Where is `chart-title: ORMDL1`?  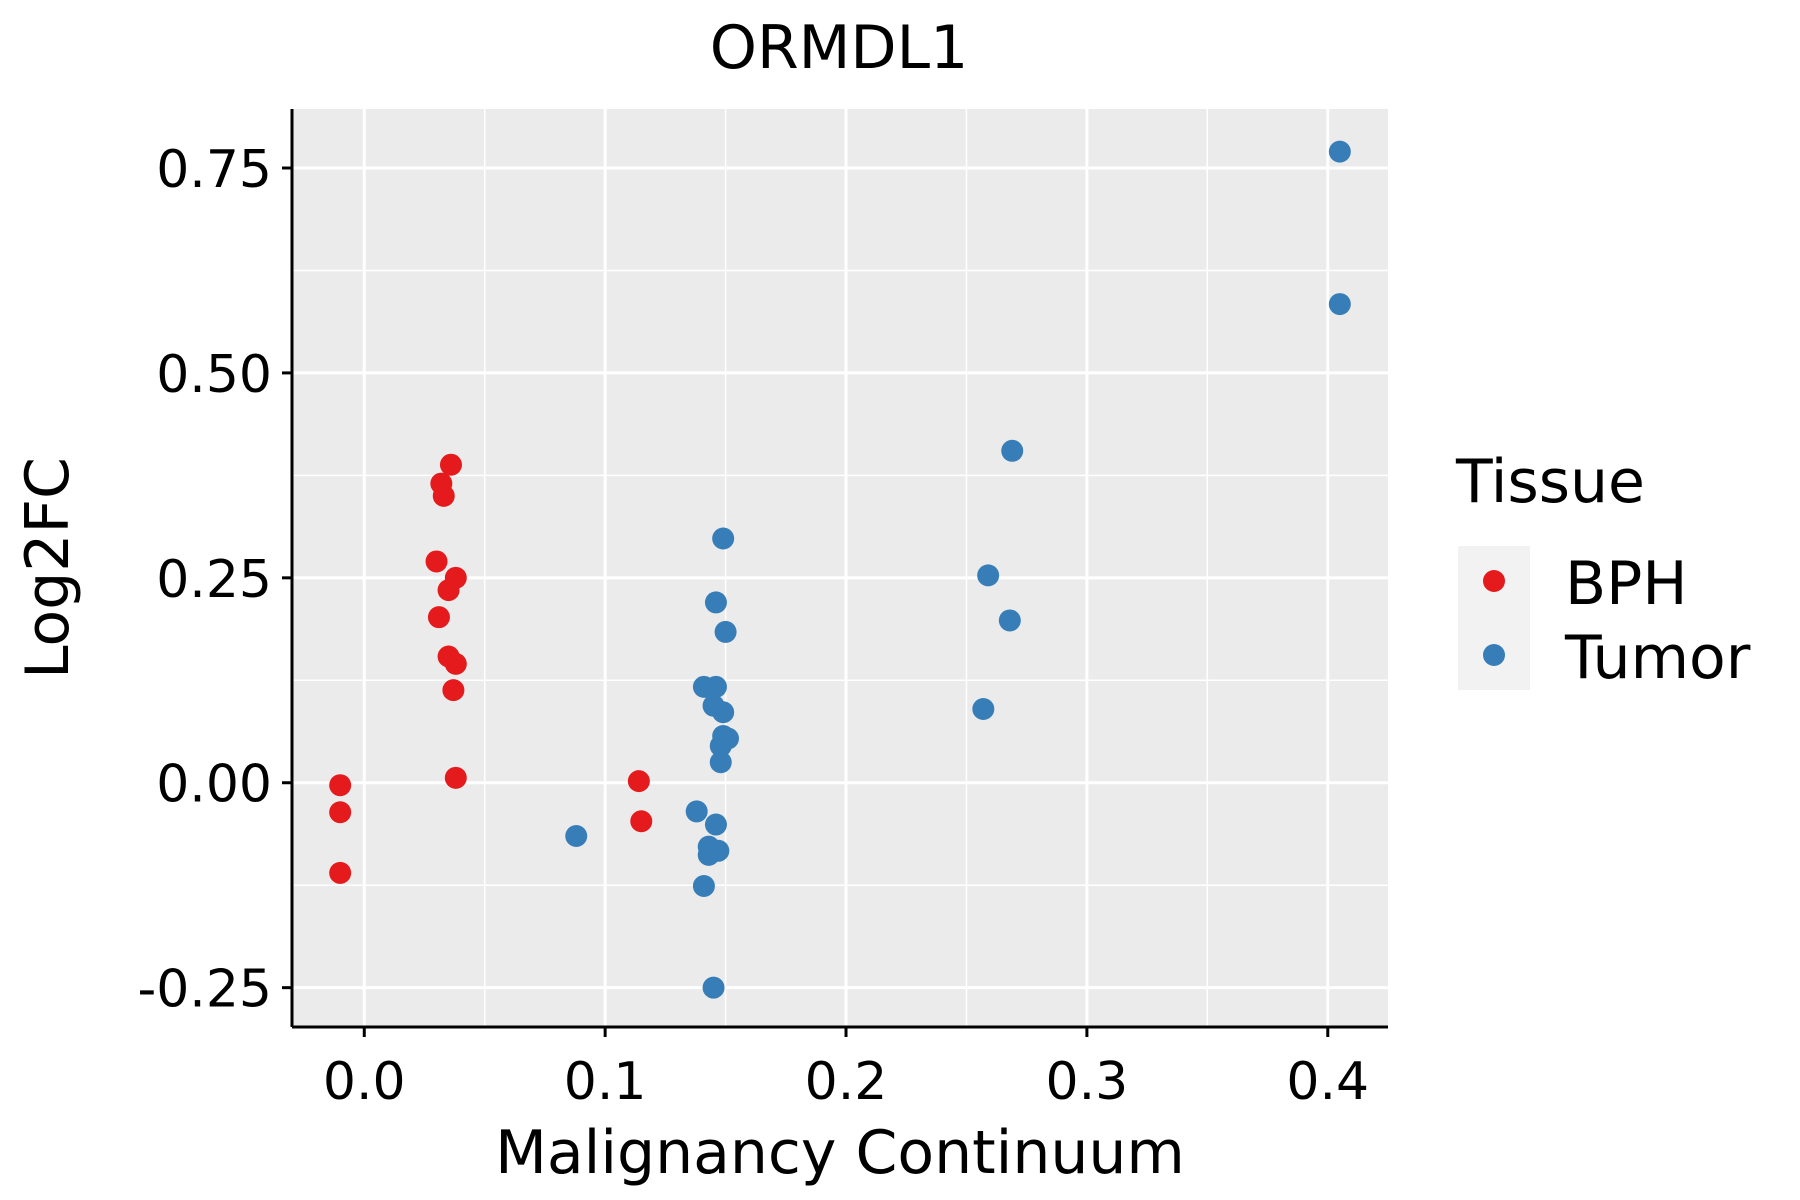
chart-title: ORMDL1 is located at coordinates (839, 48).